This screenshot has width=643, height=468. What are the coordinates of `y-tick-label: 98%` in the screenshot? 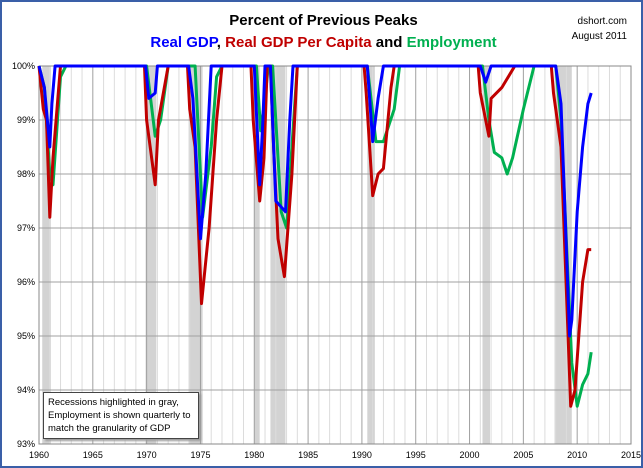 It's located at (26, 174).